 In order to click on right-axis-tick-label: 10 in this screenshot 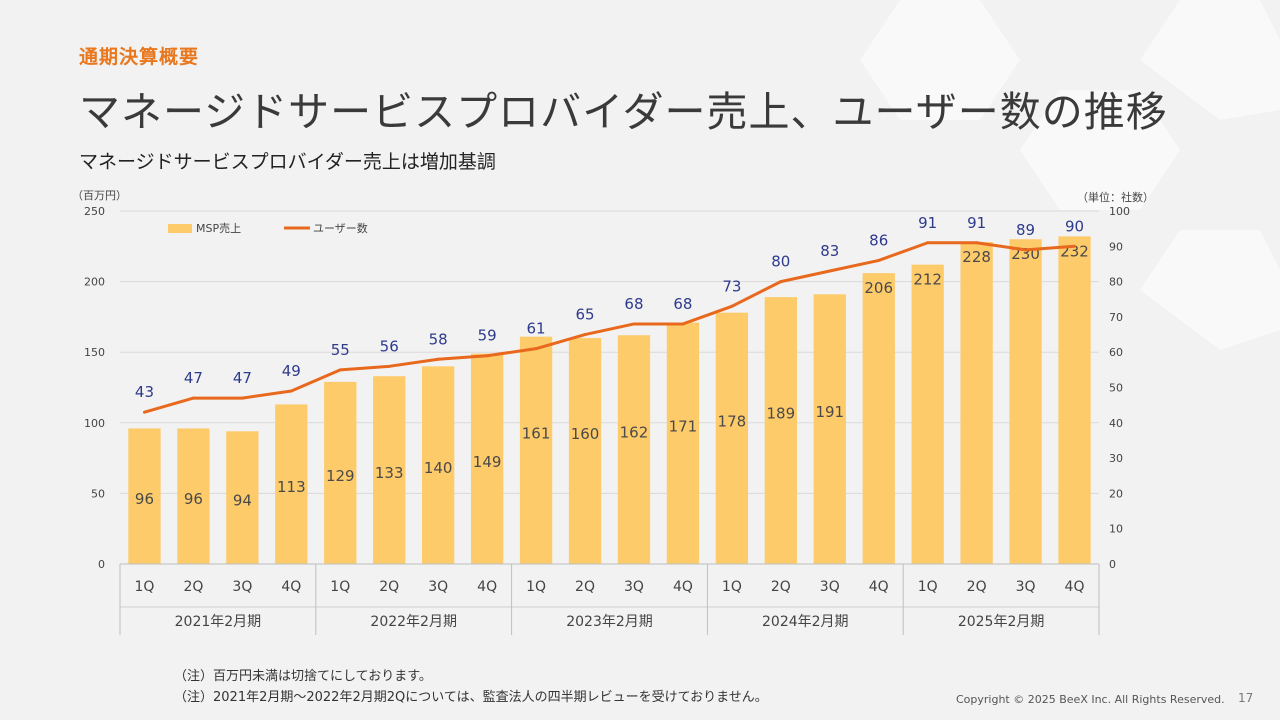, I will do `click(1116, 529)`.